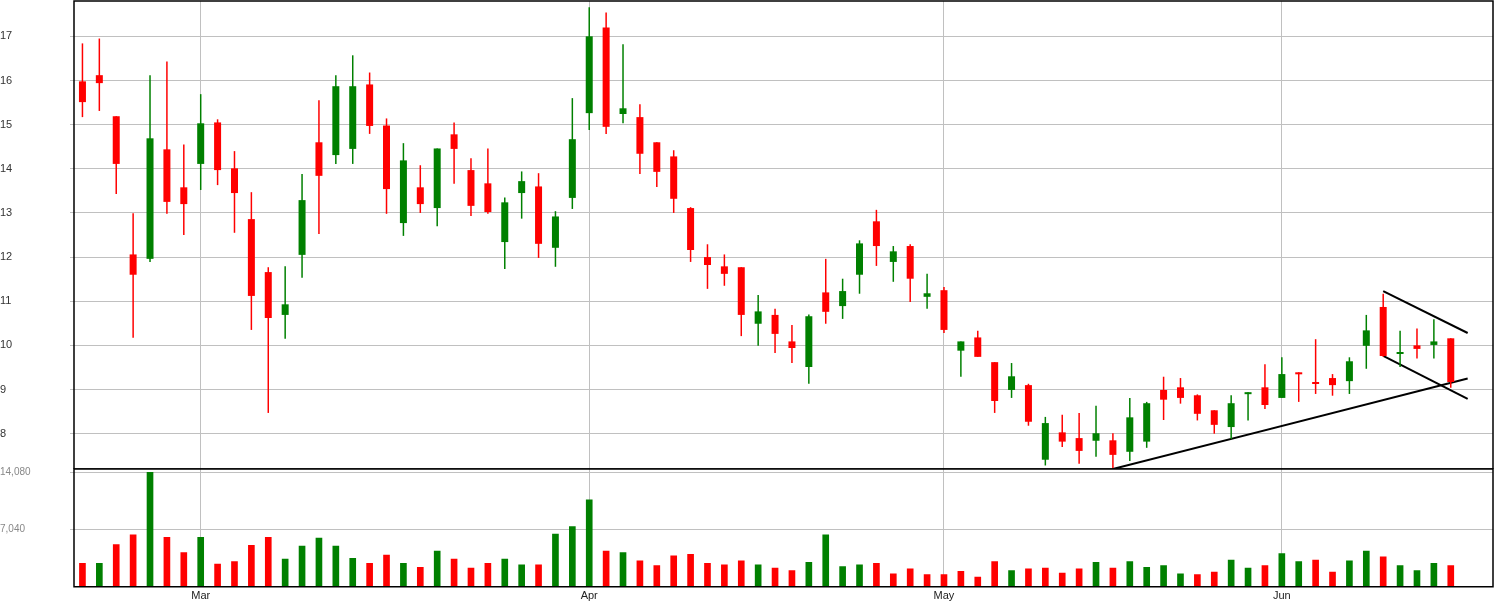 Image resolution: width=1496 pixels, height=606 pixels. Describe the element at coordinates (6, 167) in the screenshot. I see `y-tick-label: 14` at that location.